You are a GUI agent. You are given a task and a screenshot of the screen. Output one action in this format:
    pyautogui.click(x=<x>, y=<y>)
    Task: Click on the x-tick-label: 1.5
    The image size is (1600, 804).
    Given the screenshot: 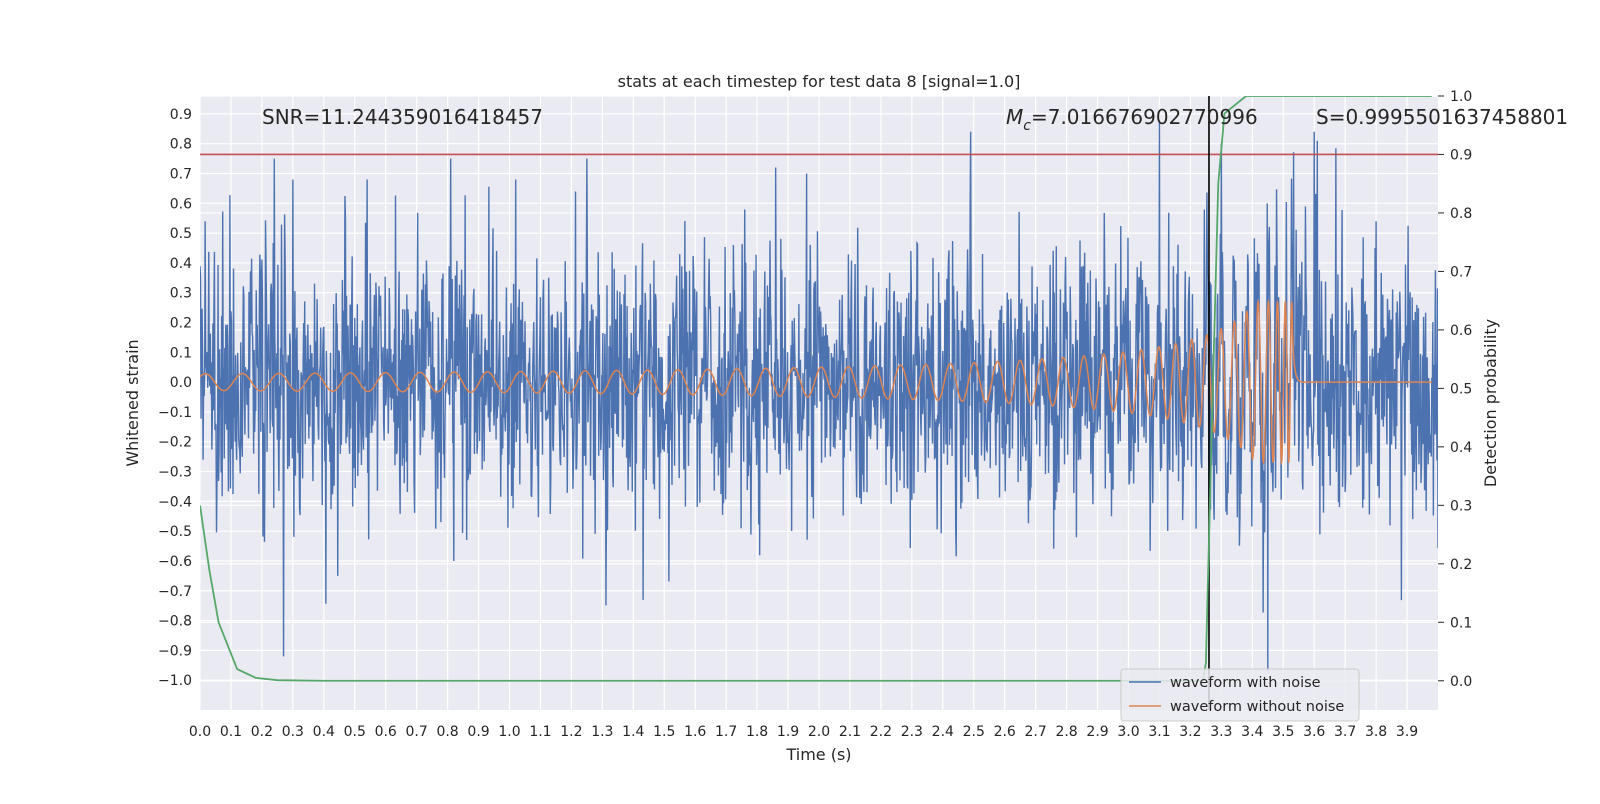 What is the action you would take?
    pyautogui.click(x=664, y=732)
    